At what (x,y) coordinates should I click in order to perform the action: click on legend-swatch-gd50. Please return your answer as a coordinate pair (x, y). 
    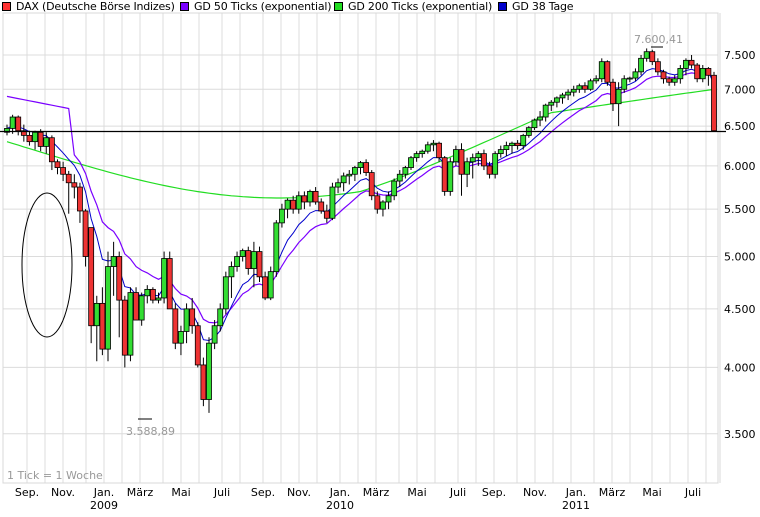
    Looking at the image, I should click on (184, 6).